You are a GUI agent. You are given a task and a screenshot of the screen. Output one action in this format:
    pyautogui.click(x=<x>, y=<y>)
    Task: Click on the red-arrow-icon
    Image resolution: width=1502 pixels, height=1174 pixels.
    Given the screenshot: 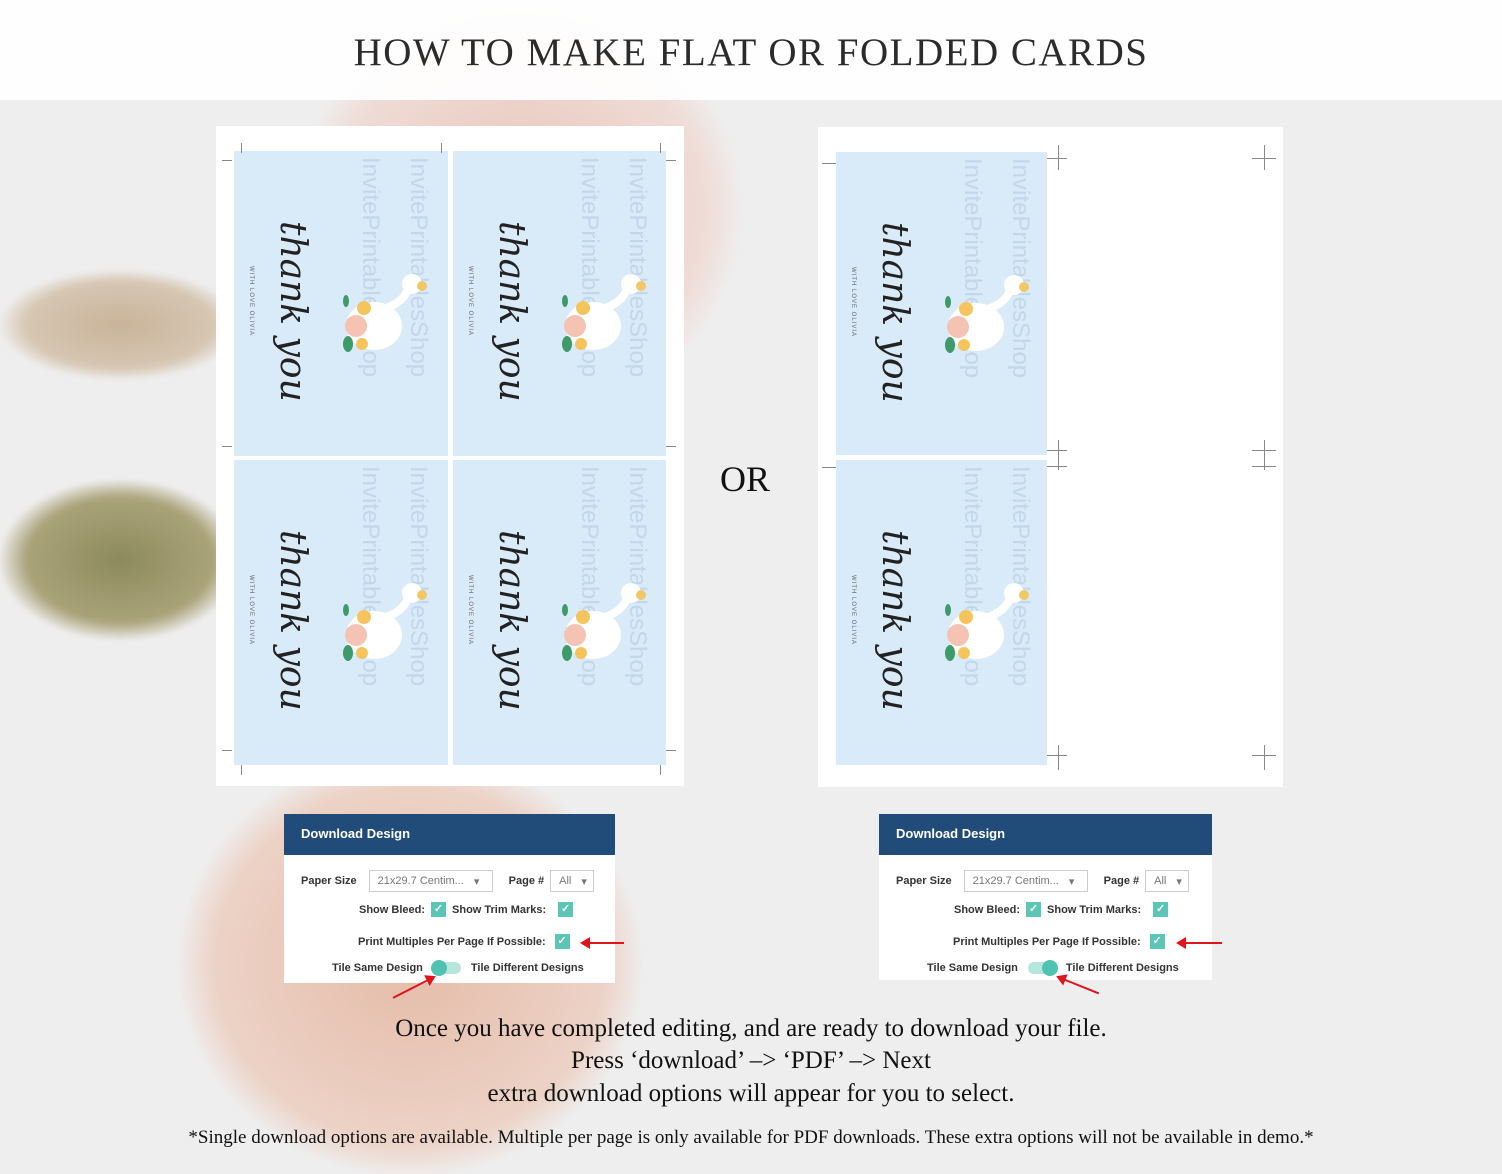 What is the action you would take?
    pyautogui.click(x=602, y=943)
    